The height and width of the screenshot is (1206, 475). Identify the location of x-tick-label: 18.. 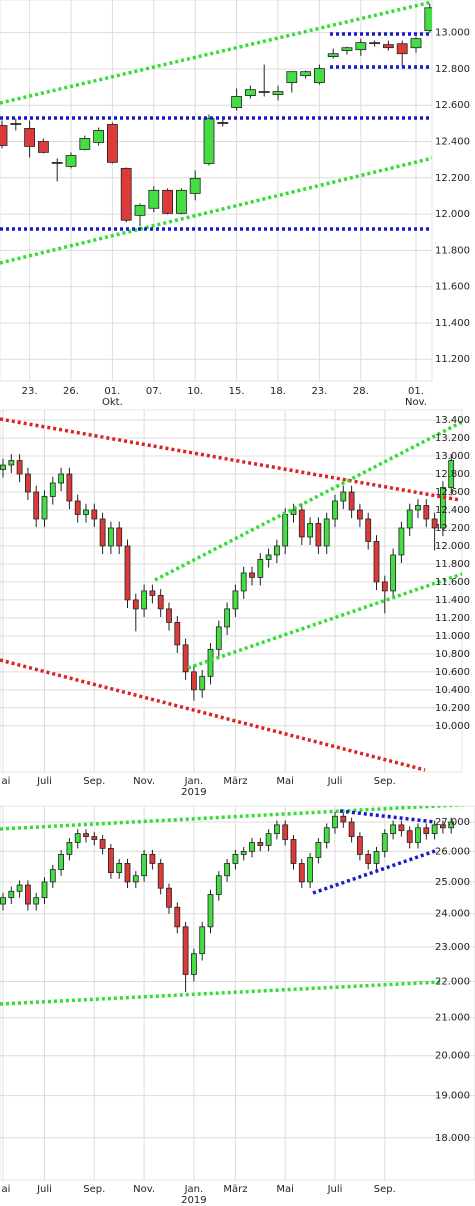
(278, 391).